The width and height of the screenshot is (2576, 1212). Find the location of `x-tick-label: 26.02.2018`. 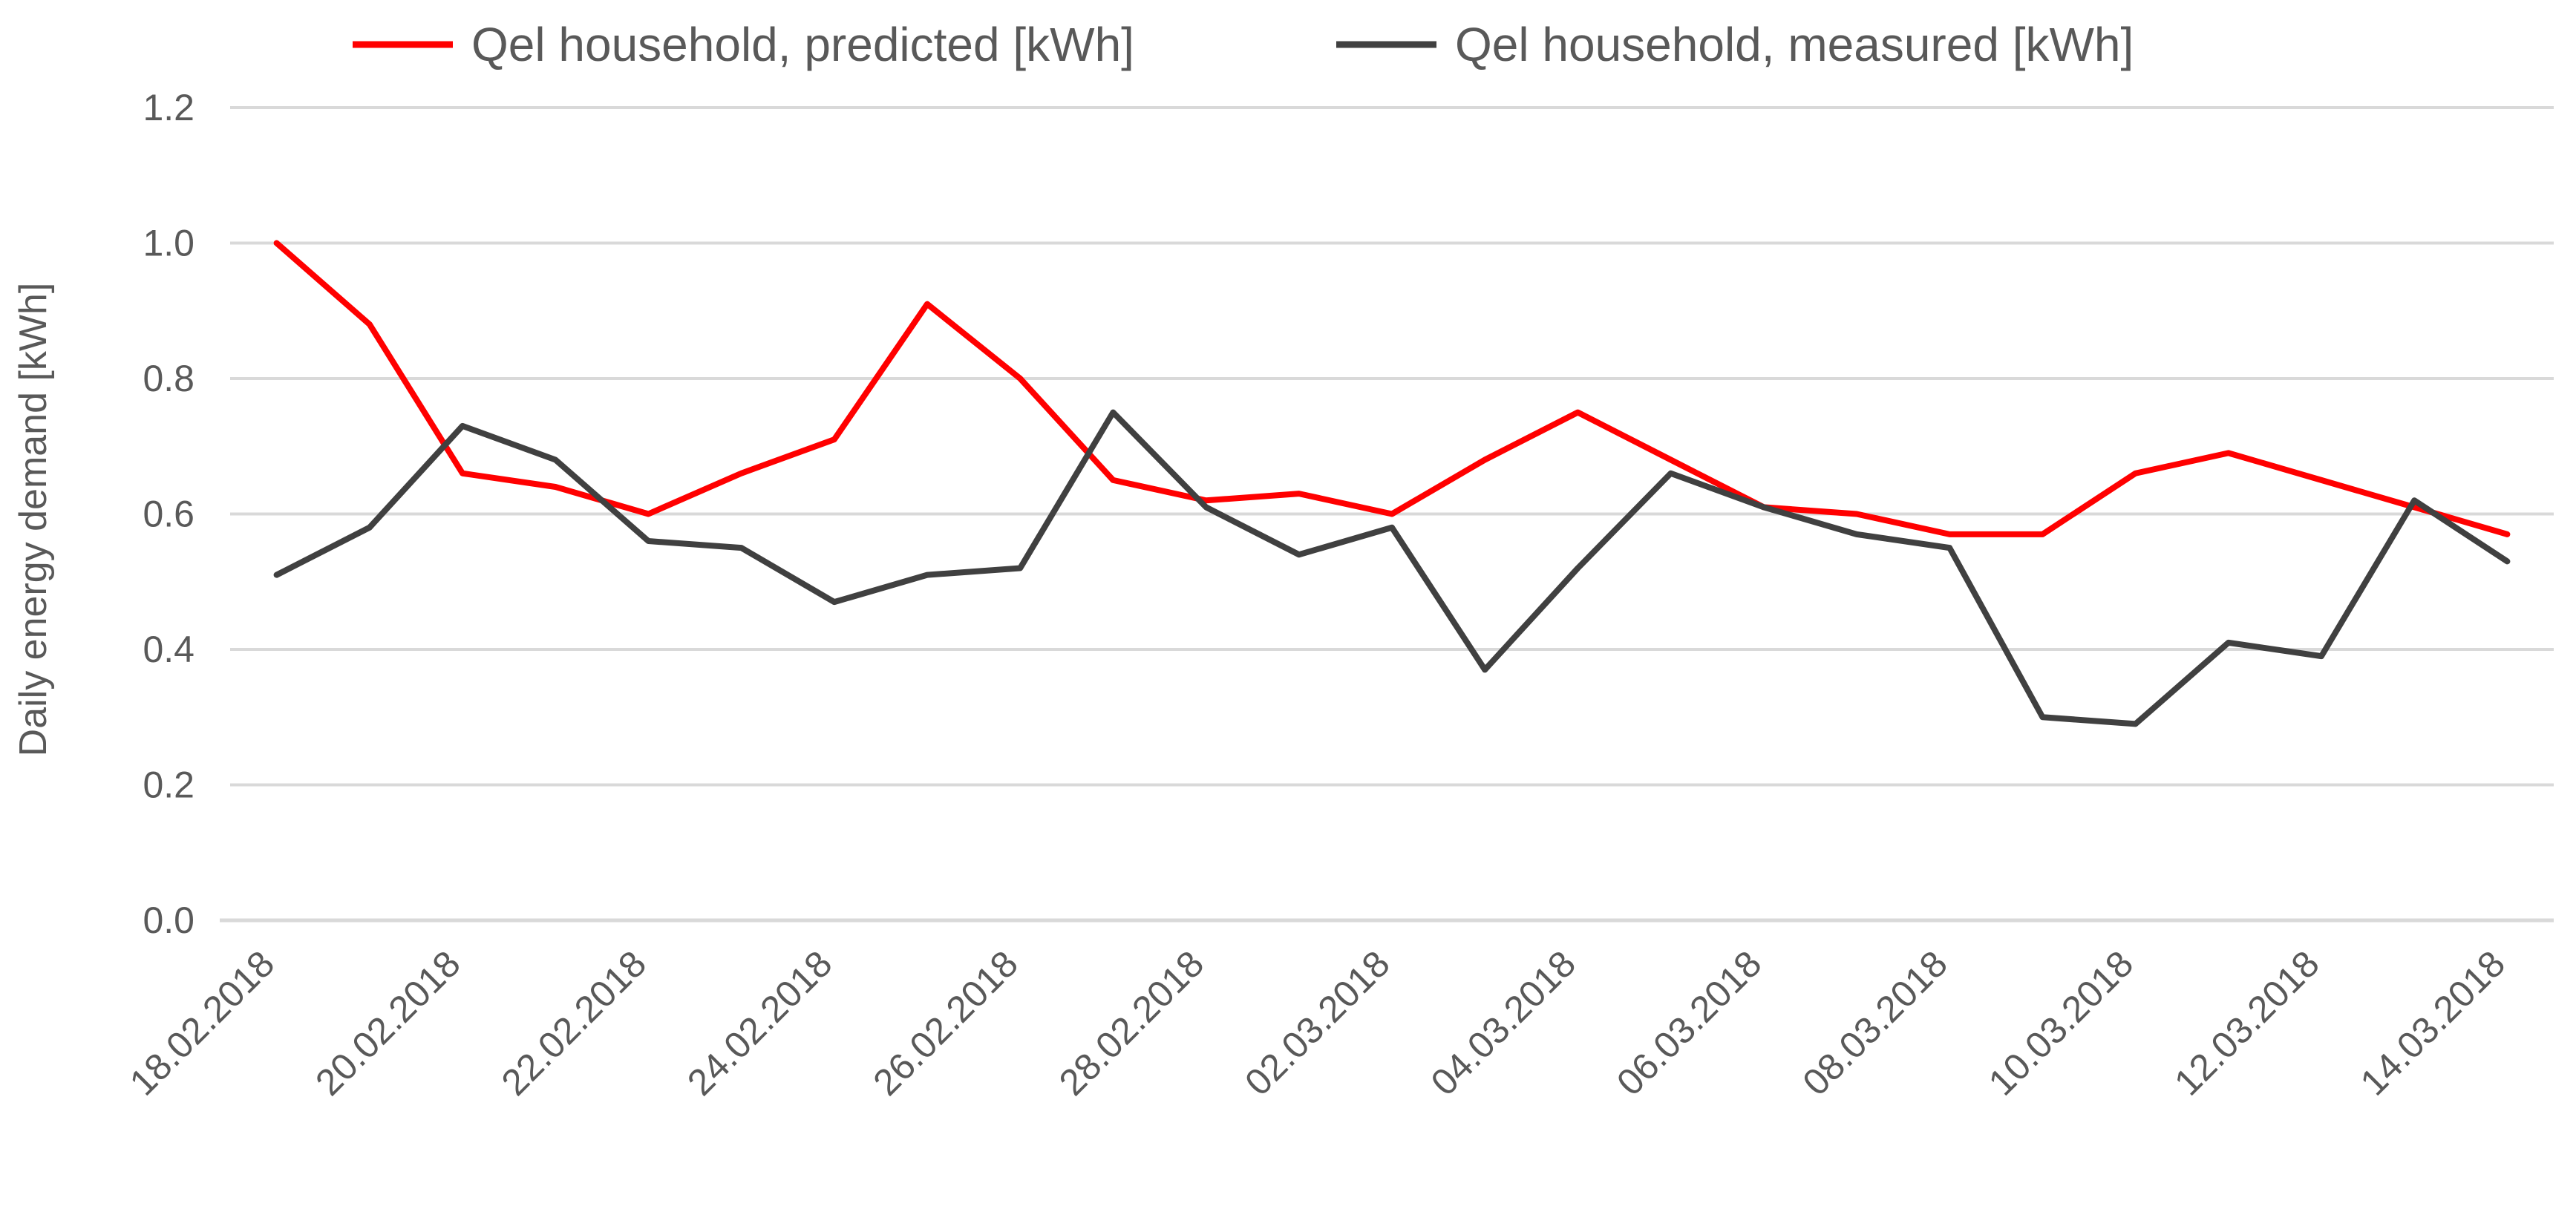

x-tick-label: 26.02.2018 is located at coordinates (945, 1024).